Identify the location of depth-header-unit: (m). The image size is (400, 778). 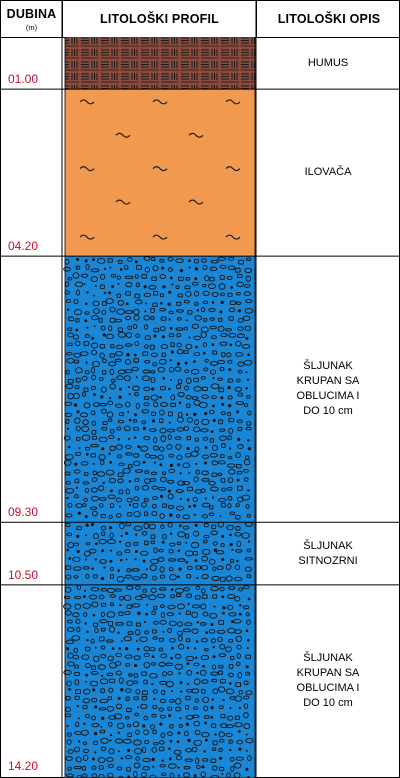
(31, 27).